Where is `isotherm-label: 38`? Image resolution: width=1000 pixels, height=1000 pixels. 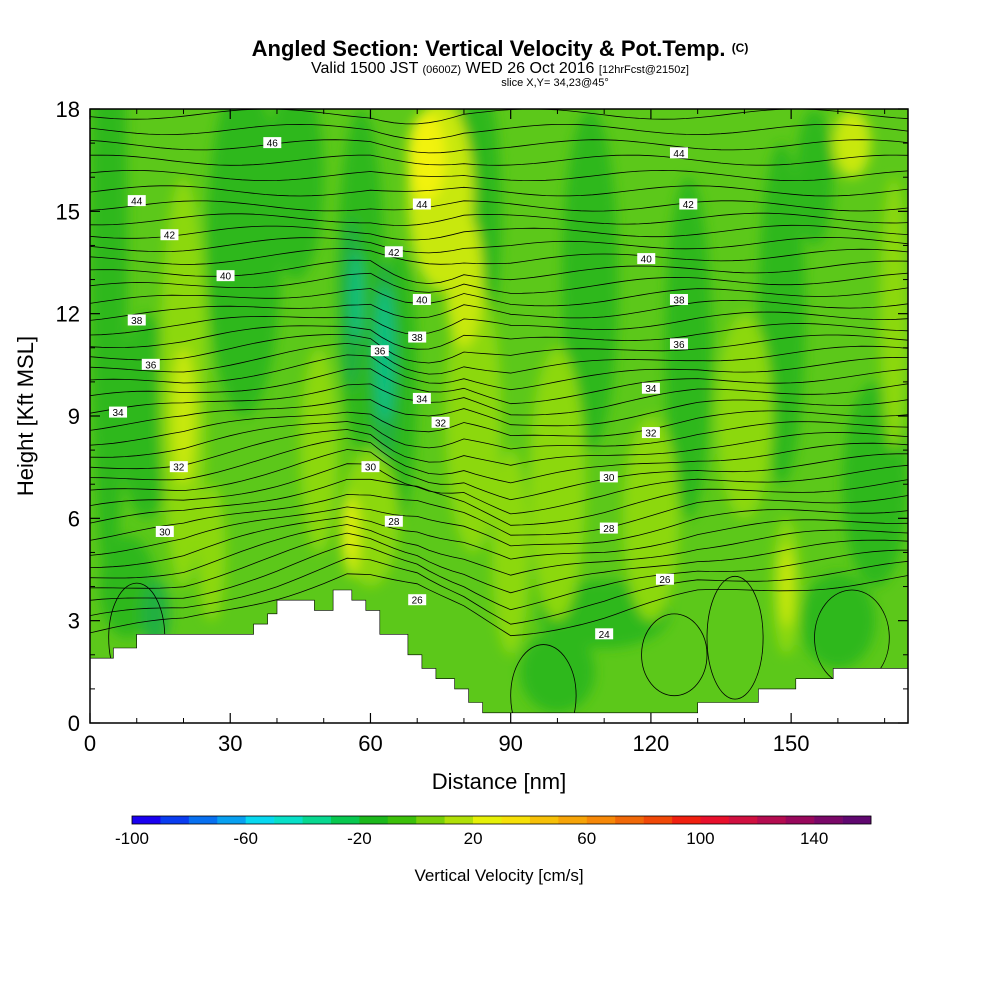 isotherm-label: 38 is located at coordinates (678, 300).